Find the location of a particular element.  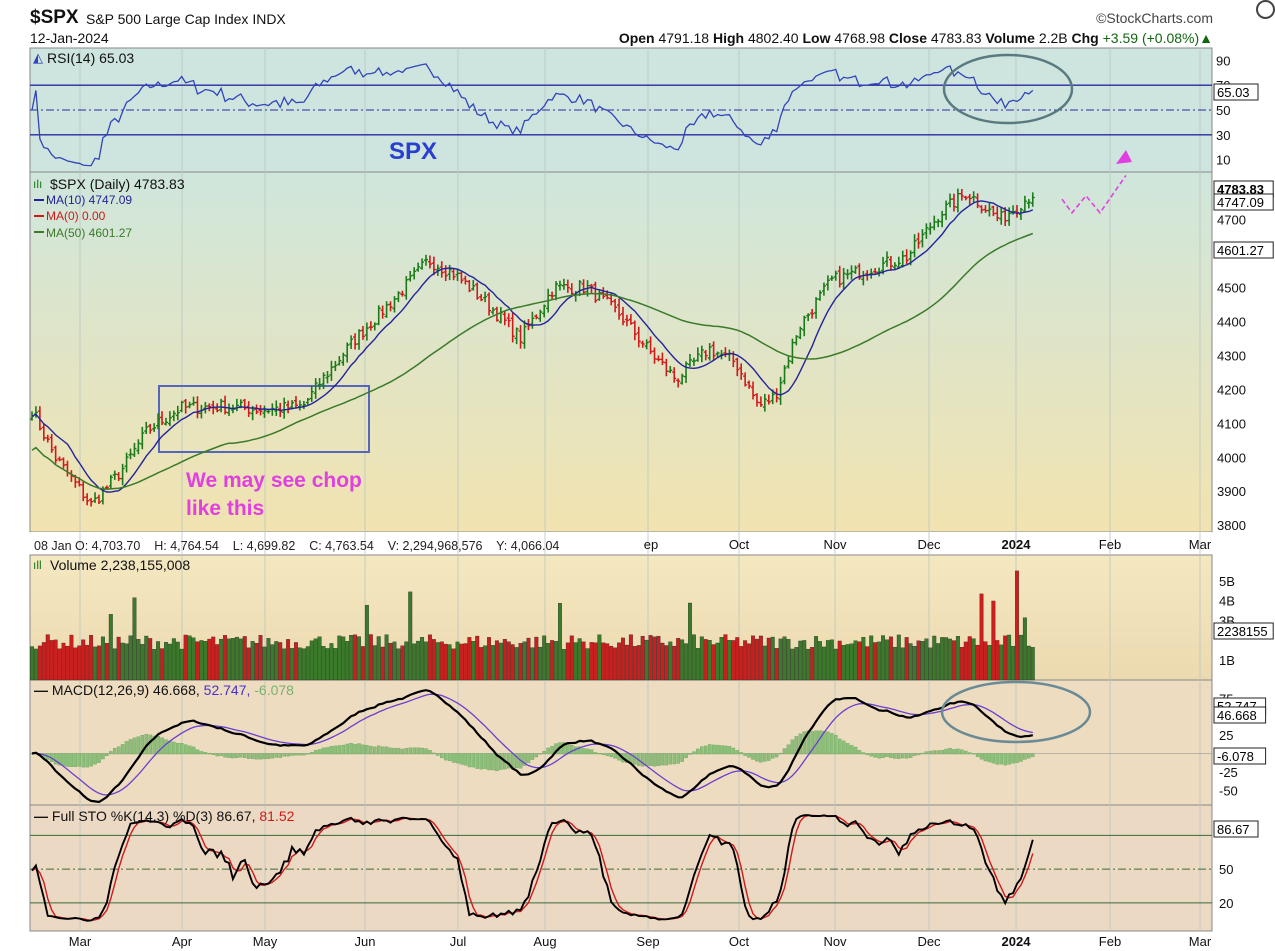

close-value-tag: 4783.83 is located at coordinates (1240, 189).